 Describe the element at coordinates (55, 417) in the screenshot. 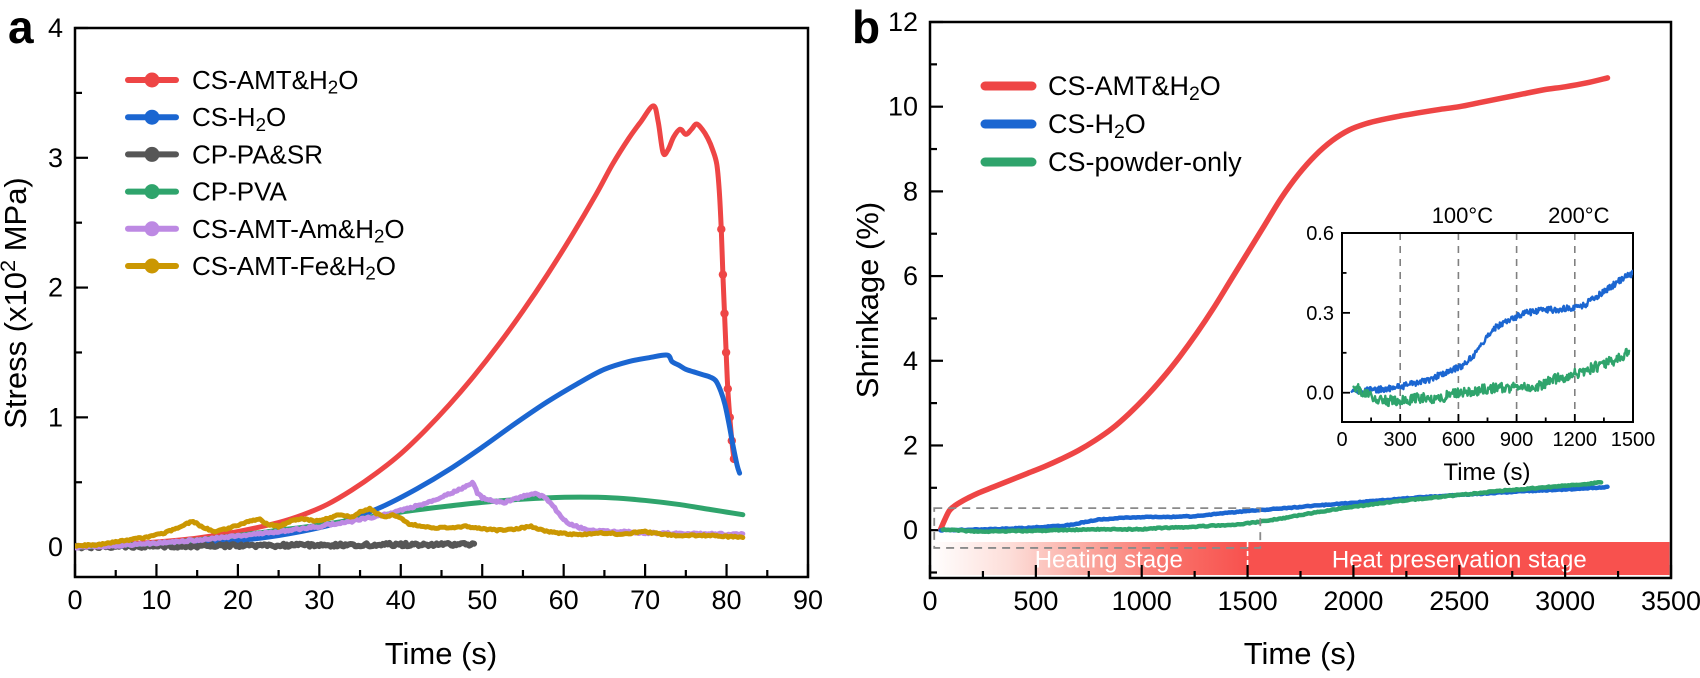

I see `y-tick-label: 1` at that location.